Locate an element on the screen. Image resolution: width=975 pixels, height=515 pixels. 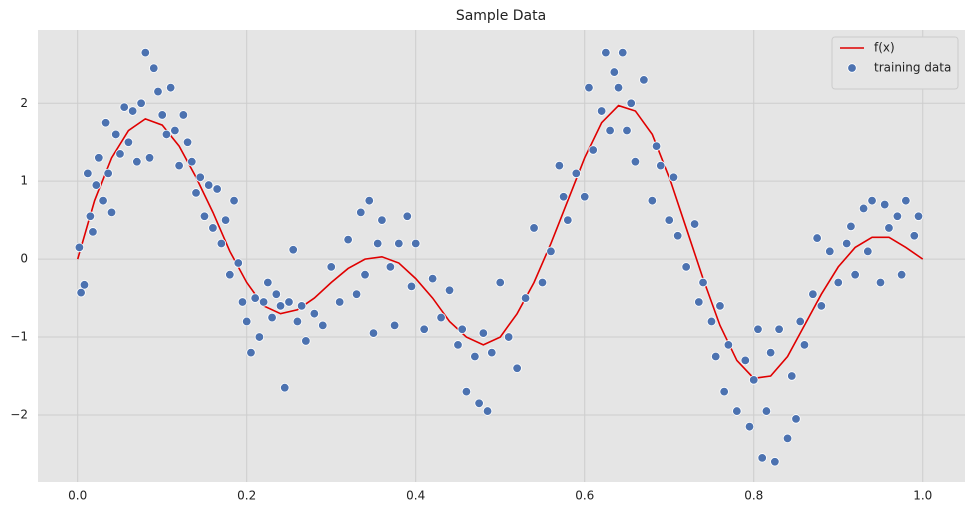
y-tick-label: 0 is located at coordinates (24, 259).